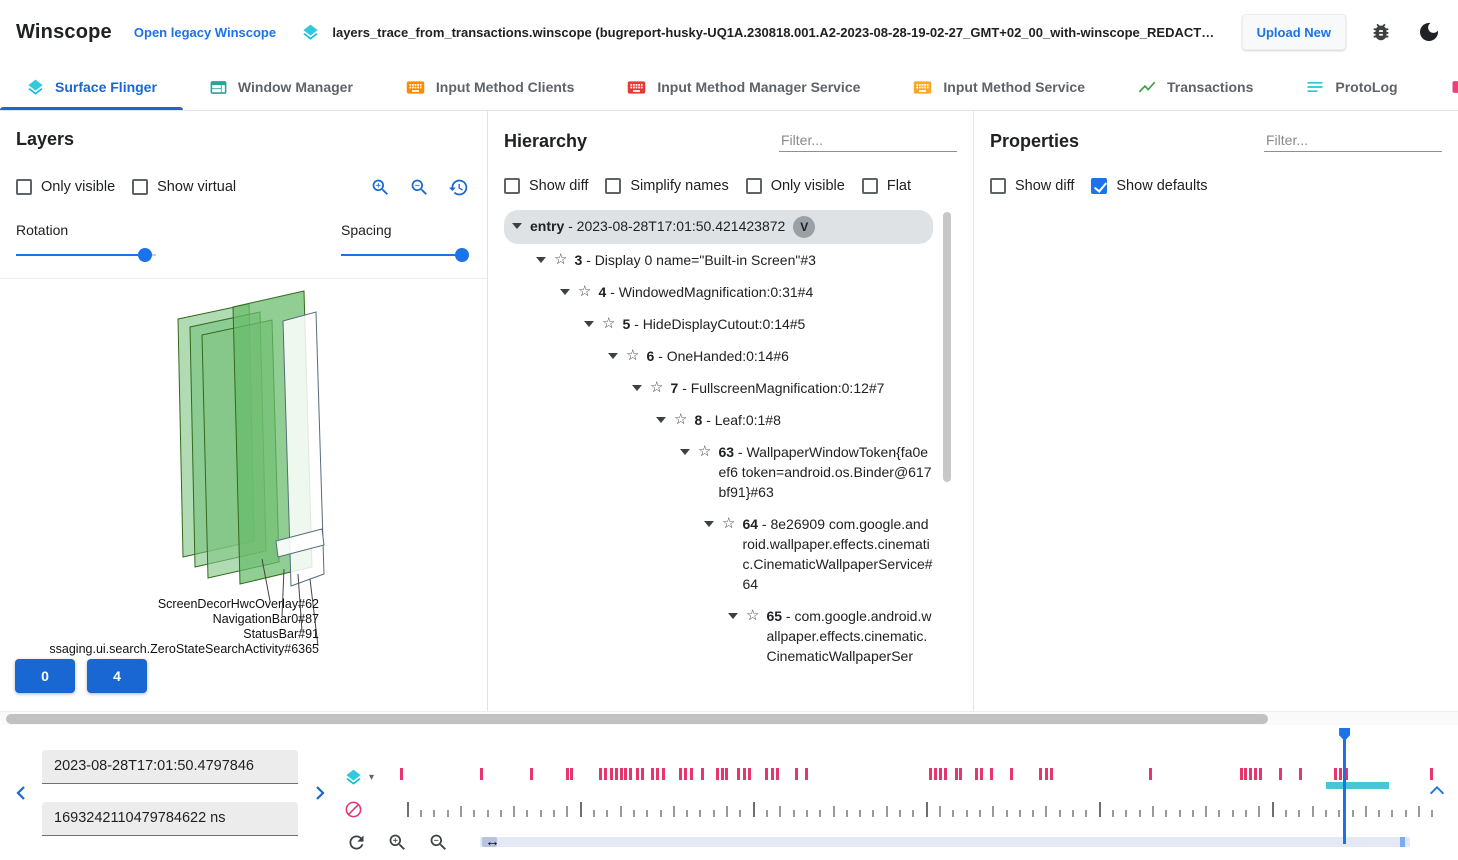 This screenshot has width=1458, height=860. I want to click on timestamp-human-input, so click(170, 766).